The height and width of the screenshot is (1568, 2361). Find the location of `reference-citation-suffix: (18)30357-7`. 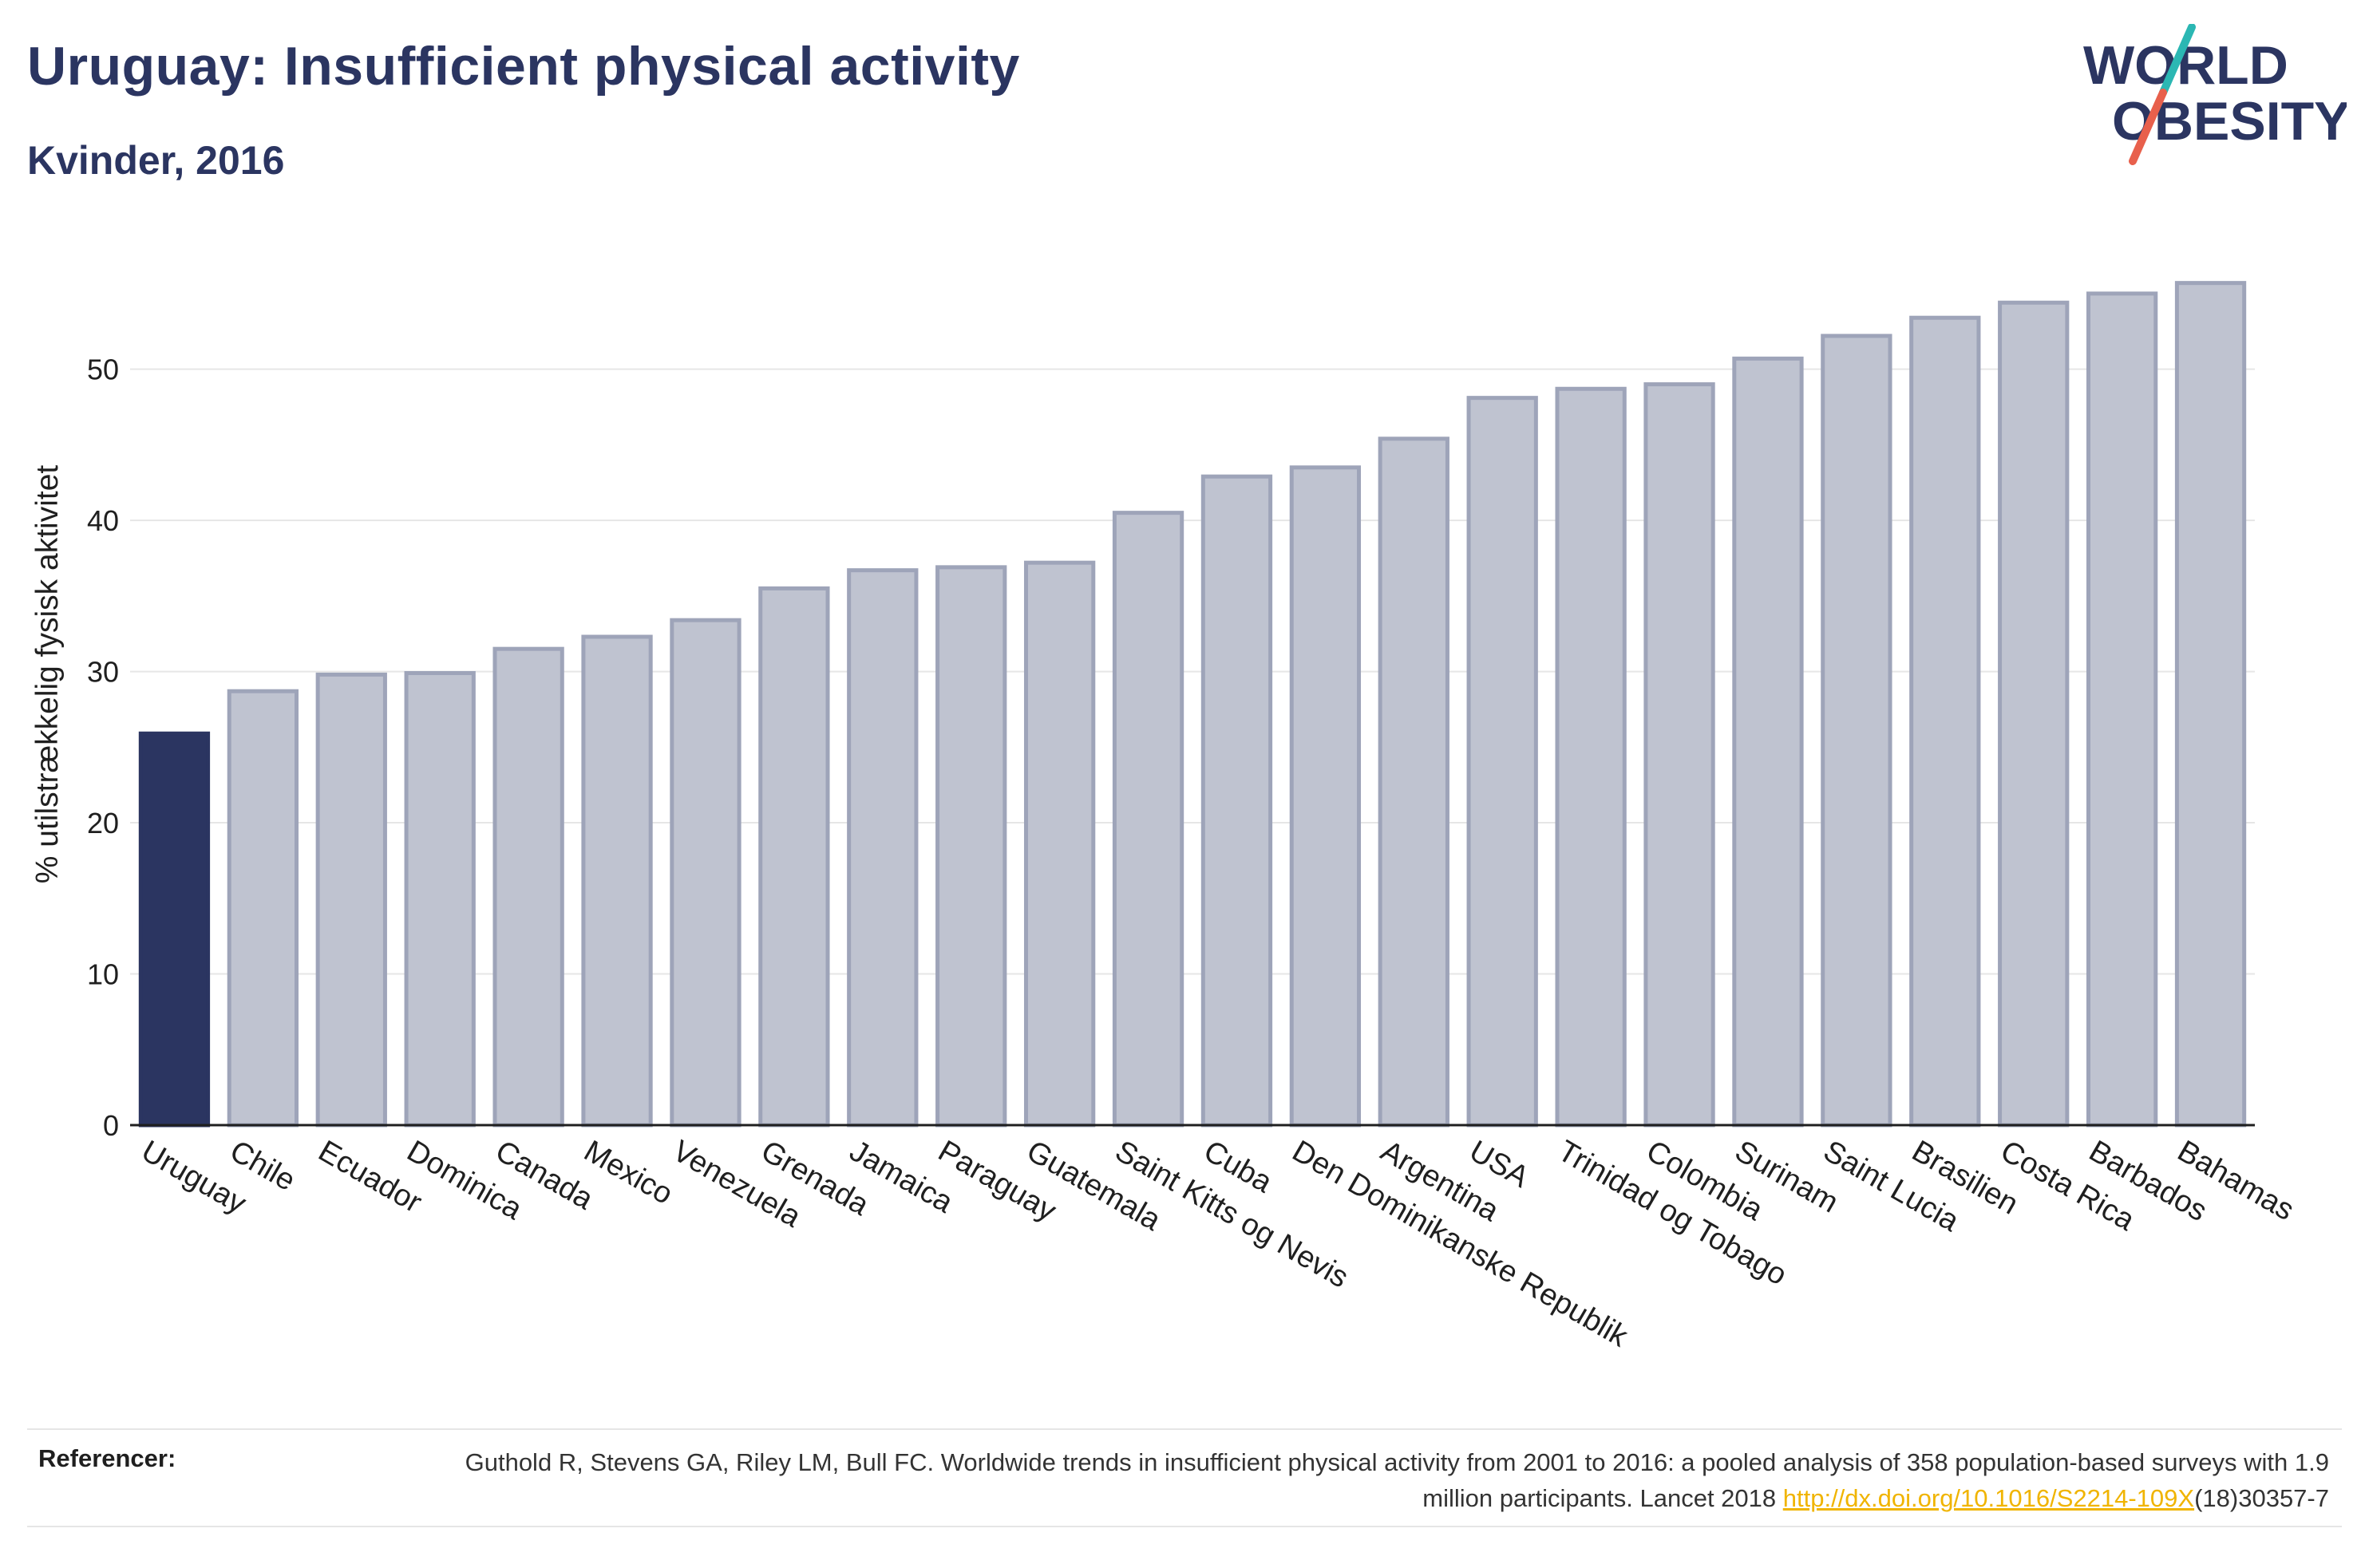

reference-citation-suffix: (18)30357-7 is located at coordinates (2261, 1498).